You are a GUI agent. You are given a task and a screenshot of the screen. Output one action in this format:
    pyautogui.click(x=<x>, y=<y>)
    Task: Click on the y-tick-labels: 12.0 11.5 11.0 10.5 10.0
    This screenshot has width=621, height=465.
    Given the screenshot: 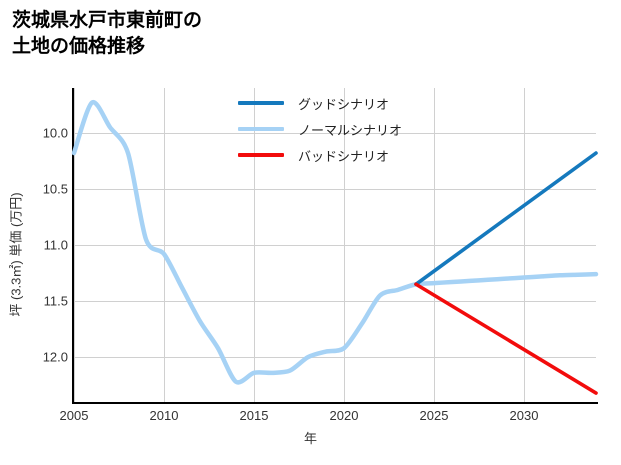 What is the action you would take?
    pyautogui.click(x=34, y=245)
    